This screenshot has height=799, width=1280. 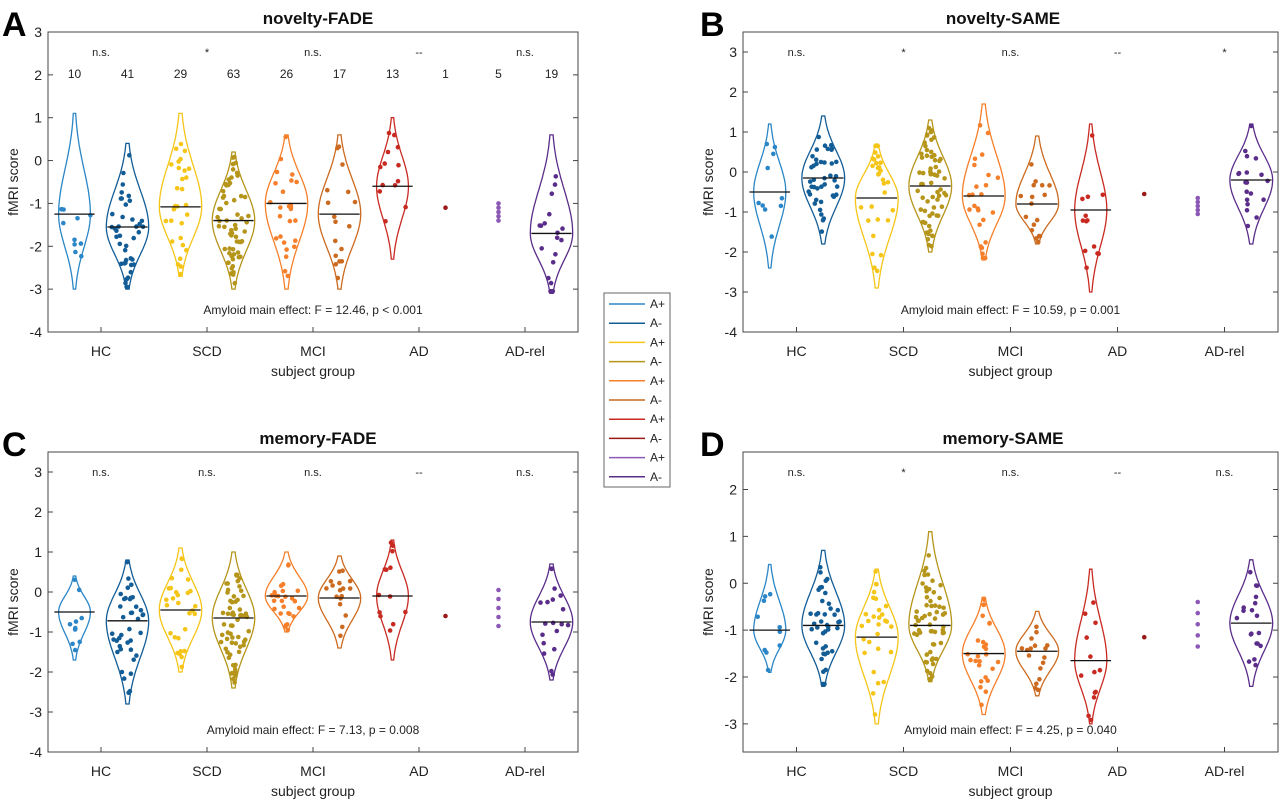 What do you see at coordinates (287, 74) in the screenshot?
I see `count-label: 26` at bounding box center [287, 74].